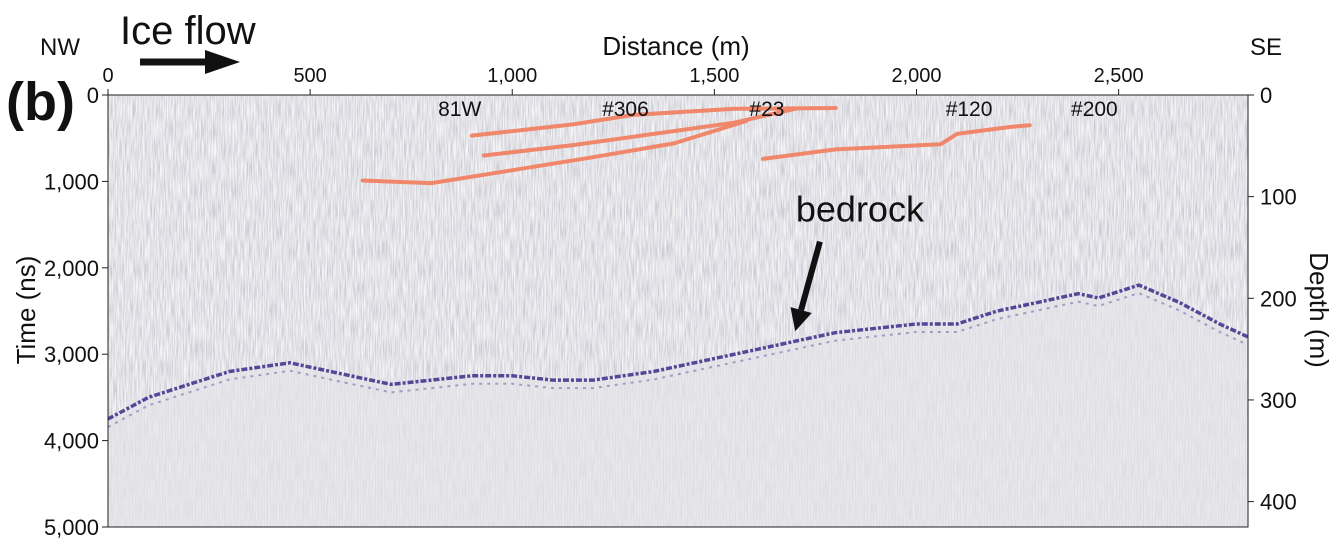 The width and height of the screenshot is (1343, 547). Describe the element at coordinates (801, 319) in the screenshot. I see `bedrock-arrow-head` at that location.